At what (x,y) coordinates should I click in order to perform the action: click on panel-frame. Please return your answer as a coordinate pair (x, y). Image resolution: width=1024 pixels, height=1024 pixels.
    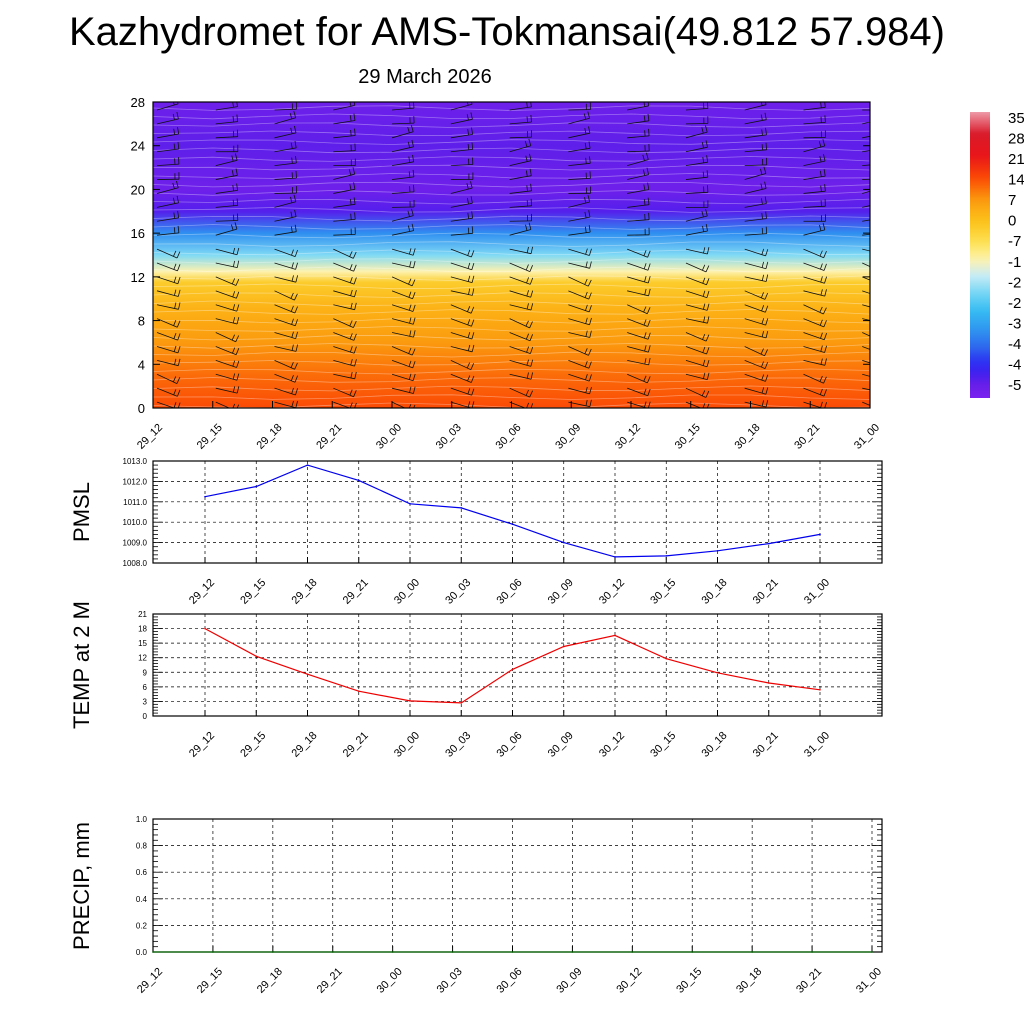
    Looking at the image, I should click on (517, 512).